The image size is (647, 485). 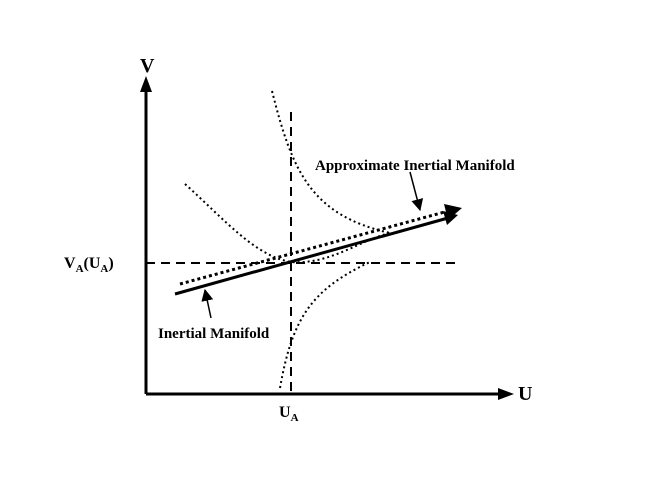 What do you see at coordinates (295, 418) in the screenshot?
I see `x-tick-sub: A` at bounding box center [295, 418].